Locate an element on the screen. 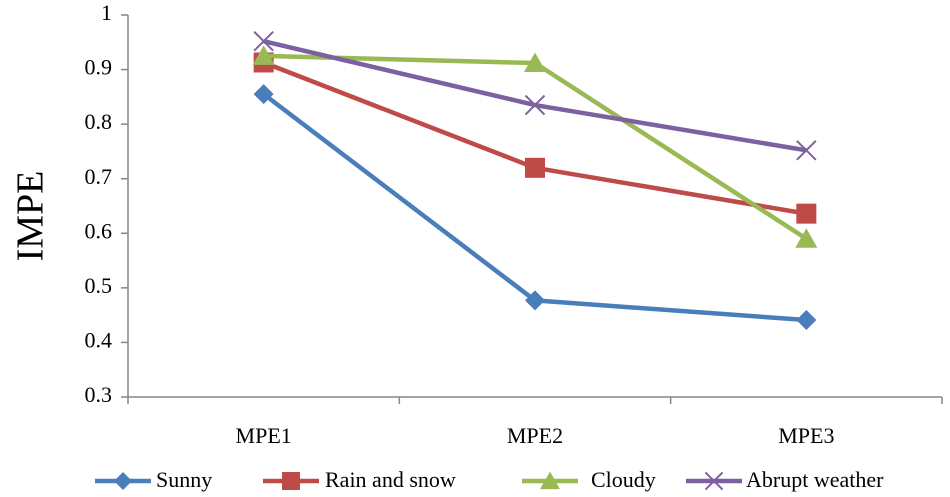  y-tick-label: 0.3 is located at coordinates (99, 394).